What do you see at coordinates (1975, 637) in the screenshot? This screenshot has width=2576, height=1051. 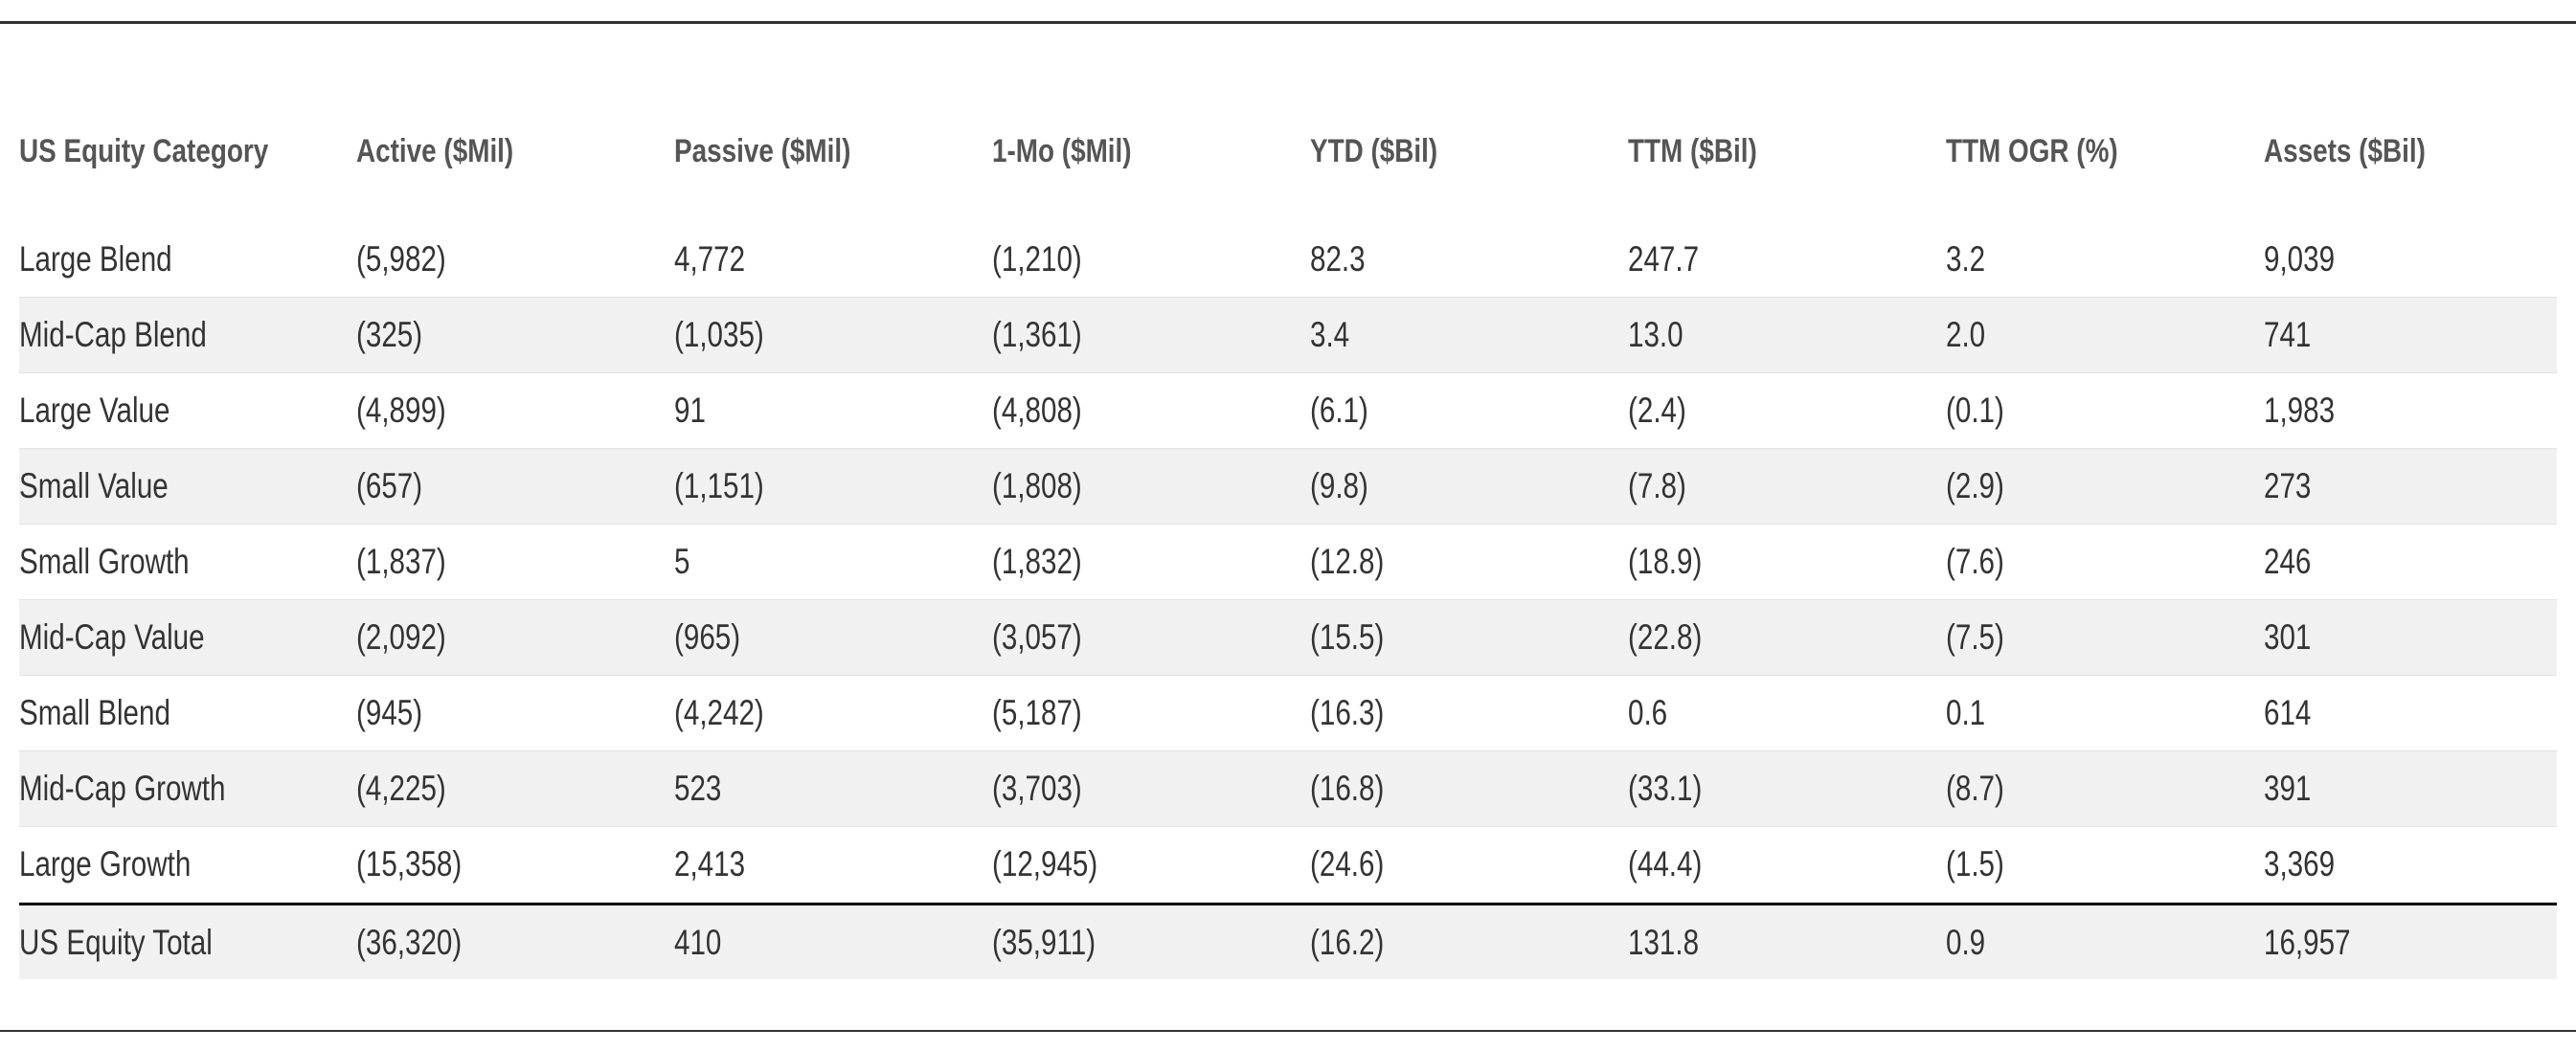 I see `table-cell: (7.5)` at bounding box center [1975, 637].